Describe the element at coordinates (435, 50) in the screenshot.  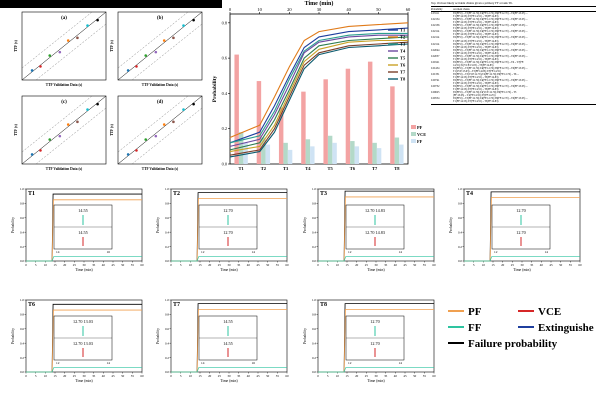
I see `row-probability: 0.02044` at that location.